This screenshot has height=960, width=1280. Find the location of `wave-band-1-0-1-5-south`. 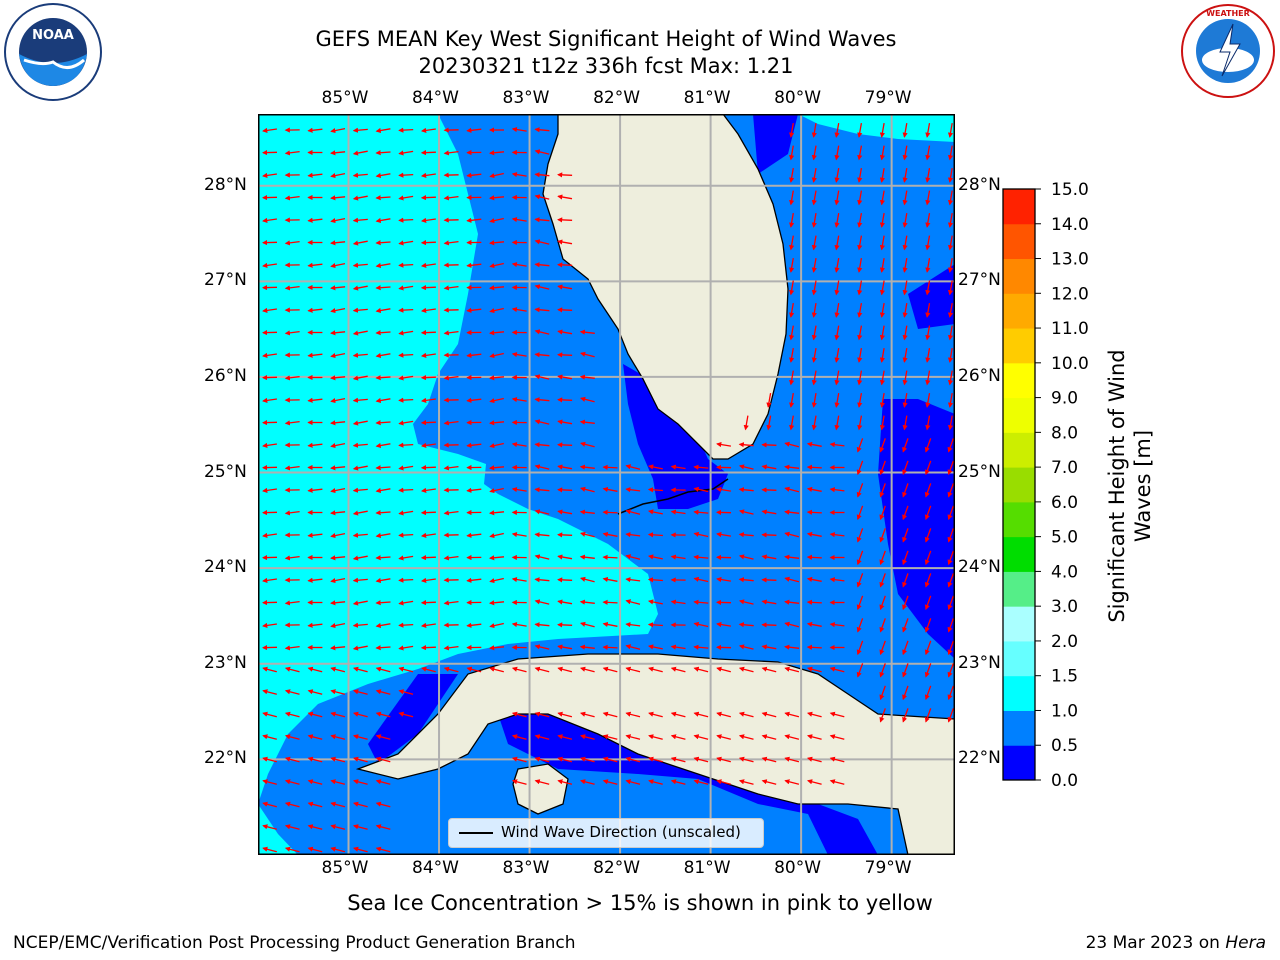

wave-band-1-0-1-5-south is located at coordinates (278, 829).